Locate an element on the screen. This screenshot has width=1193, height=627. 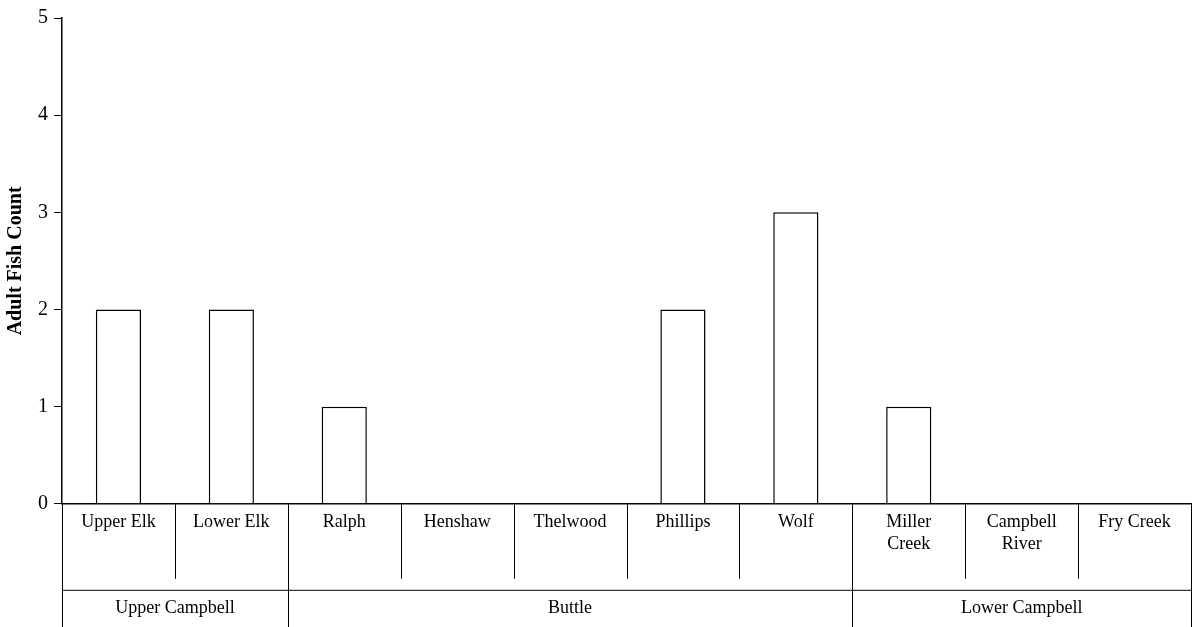
x-tick-label: Phillips is located at coordinates (683, 521).